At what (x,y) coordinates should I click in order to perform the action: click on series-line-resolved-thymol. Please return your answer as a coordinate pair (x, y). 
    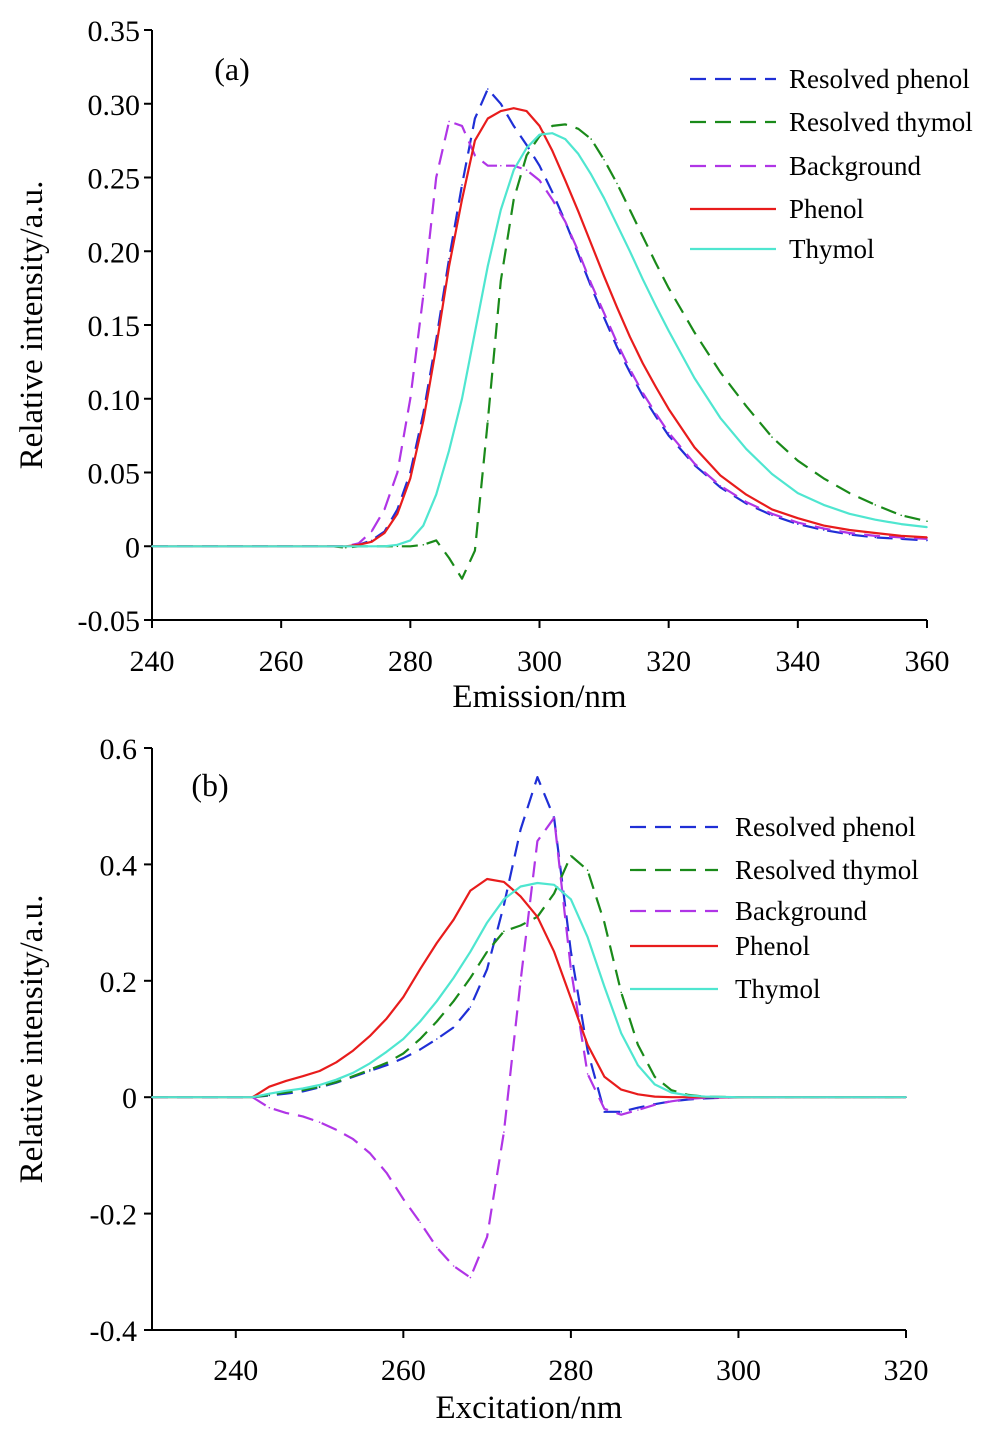
    Looking at the image, I should click on (529, 976).